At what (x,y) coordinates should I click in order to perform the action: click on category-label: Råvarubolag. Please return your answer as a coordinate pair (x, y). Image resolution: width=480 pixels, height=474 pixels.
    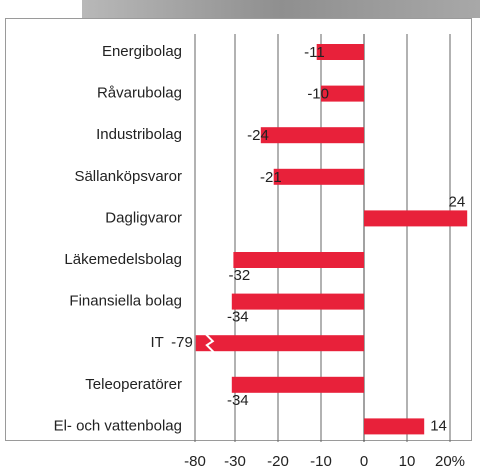
    Looking at the image, I should click on (139, 93).